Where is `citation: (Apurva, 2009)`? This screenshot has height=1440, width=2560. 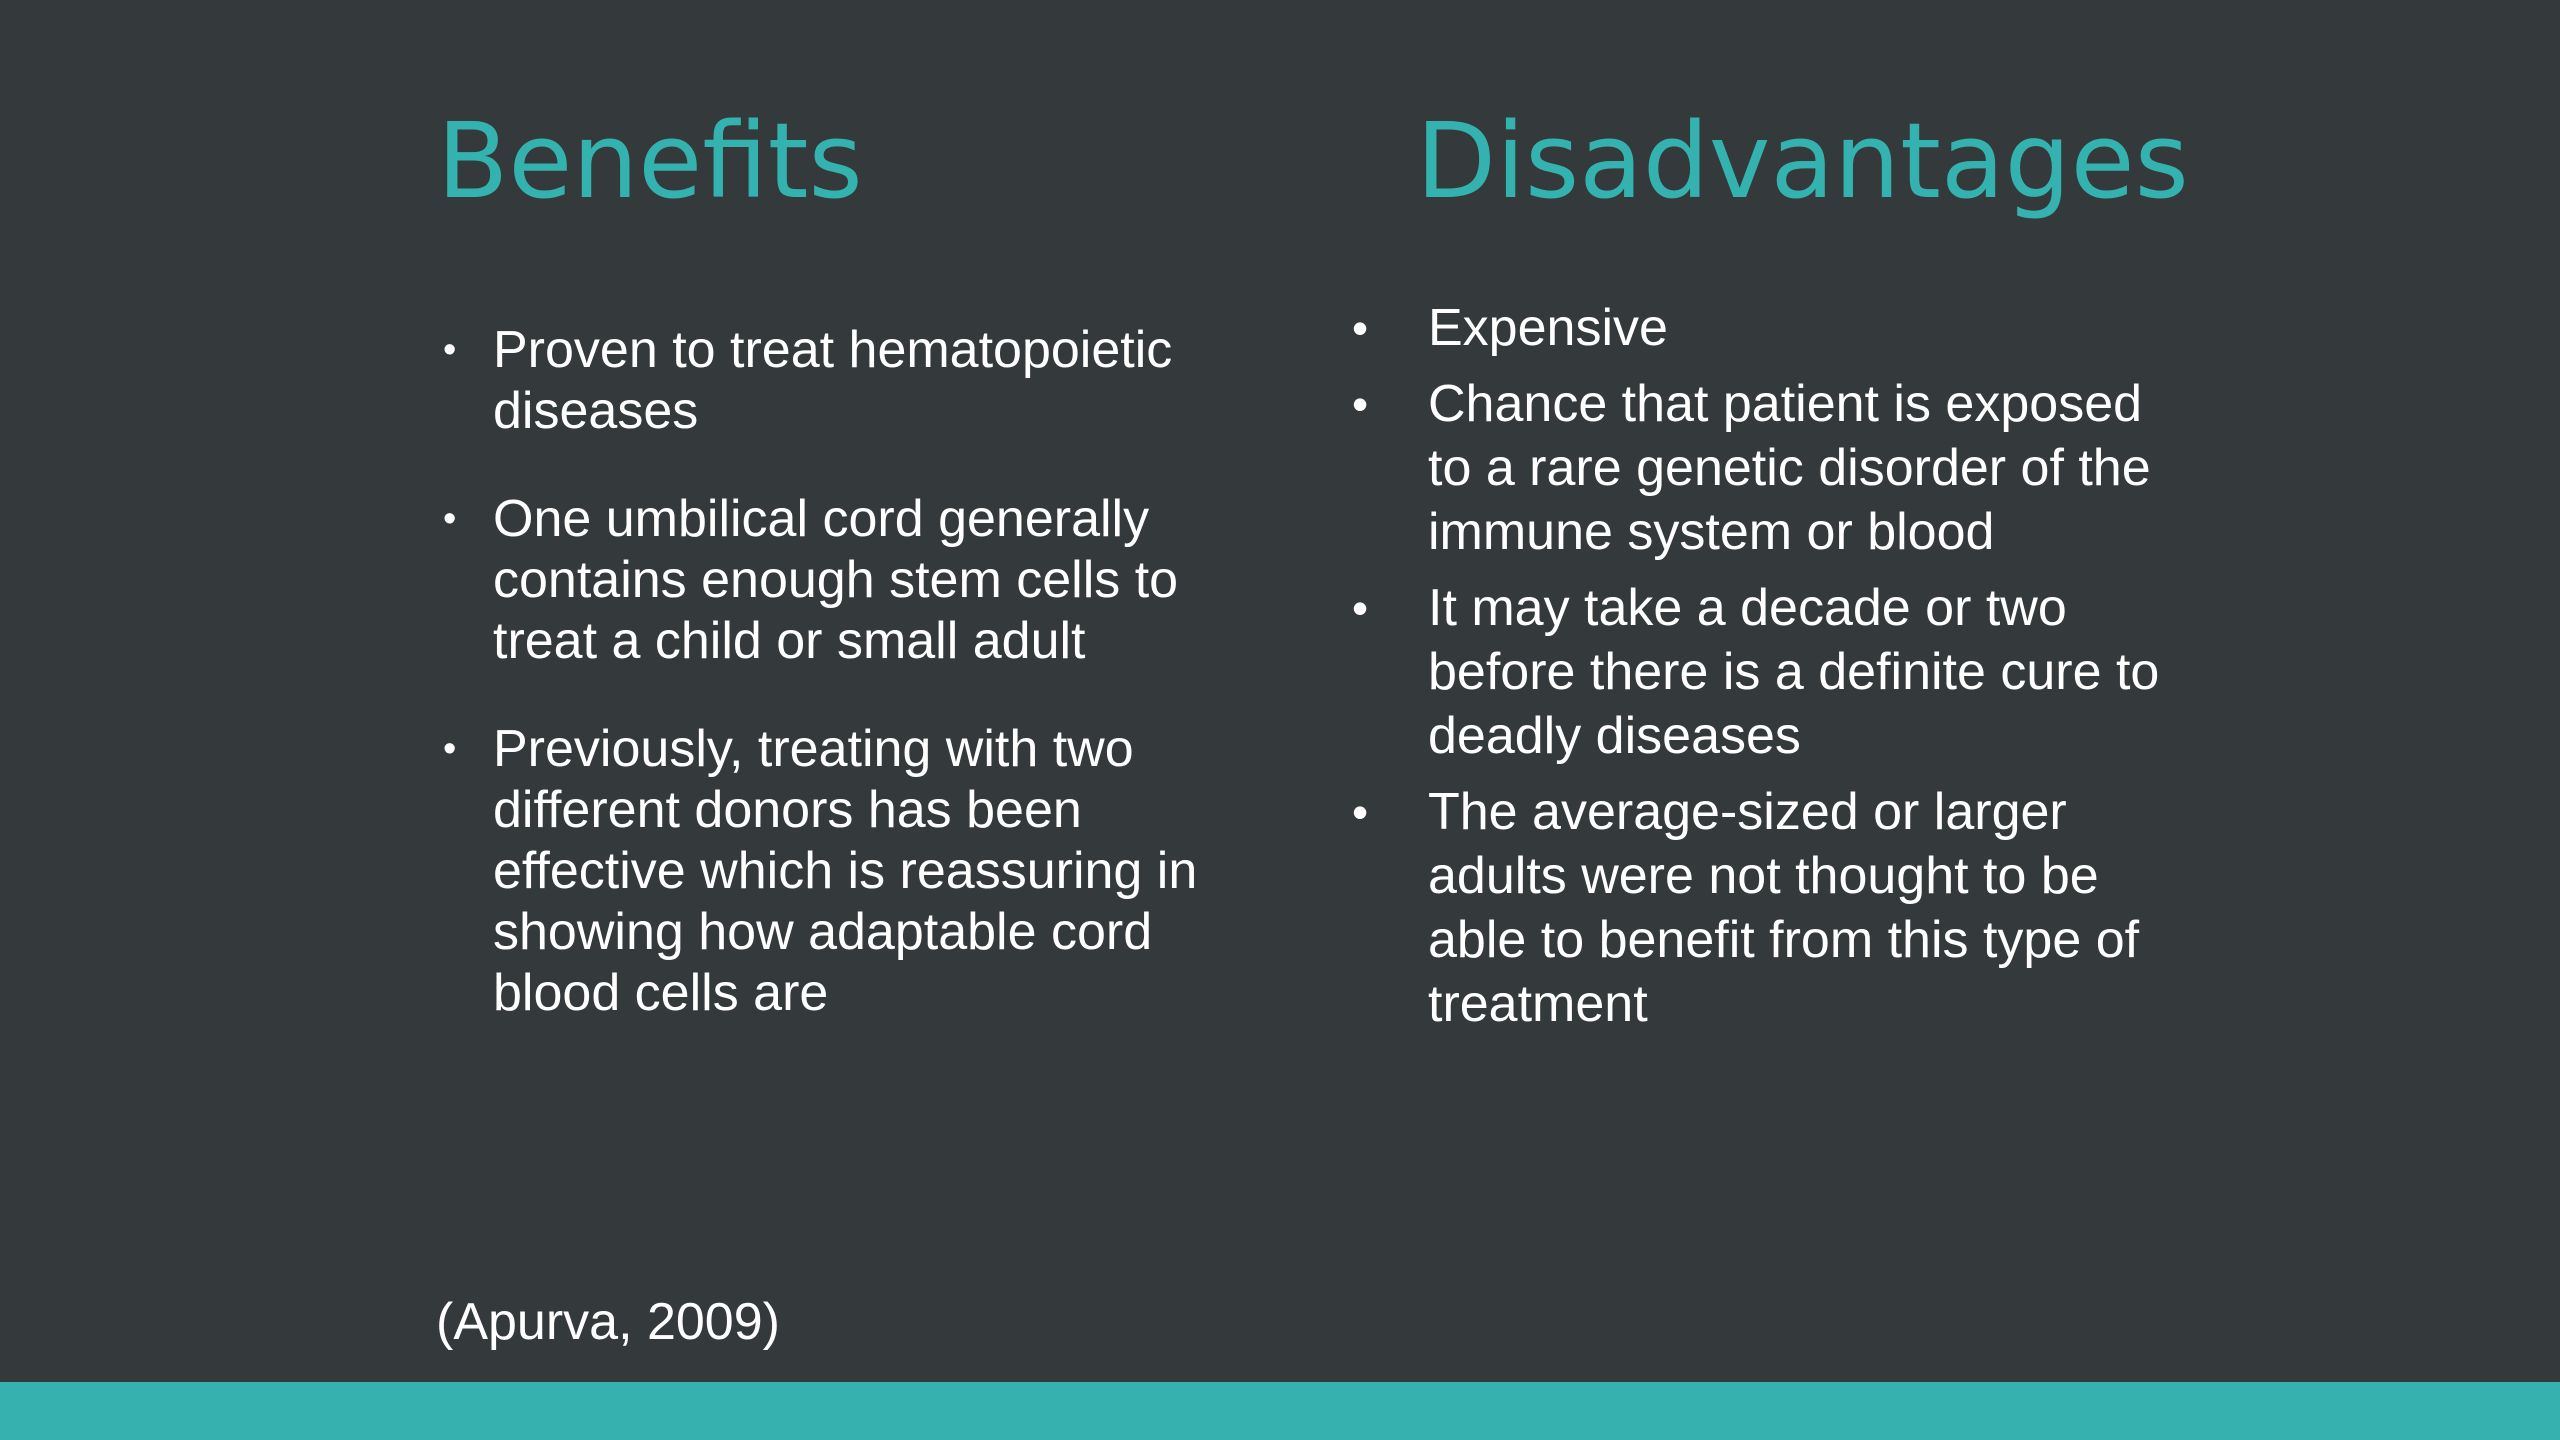
citation: (Apurva, 2009) is located at coordinates (608, 1322).